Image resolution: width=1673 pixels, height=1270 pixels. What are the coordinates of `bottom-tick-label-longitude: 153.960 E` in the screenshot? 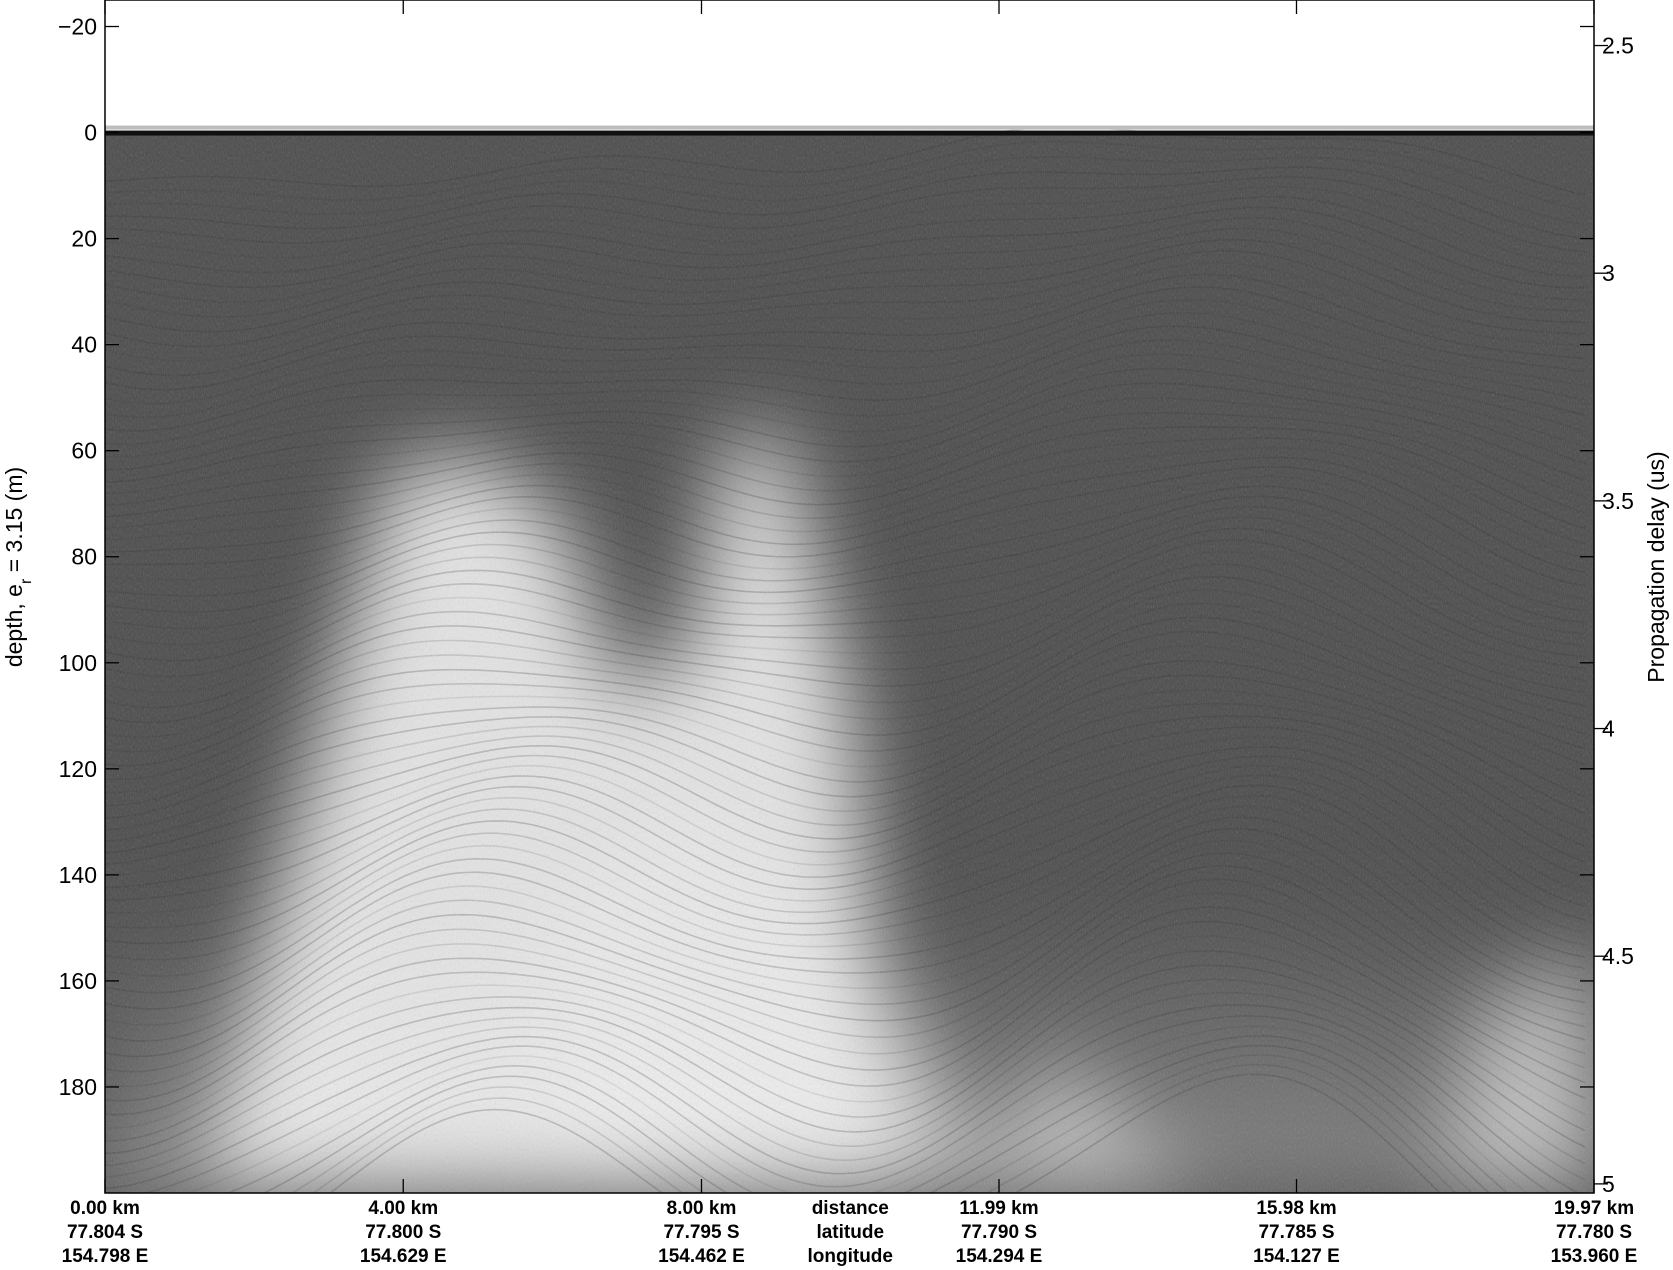 It's located at (1594, 1256).